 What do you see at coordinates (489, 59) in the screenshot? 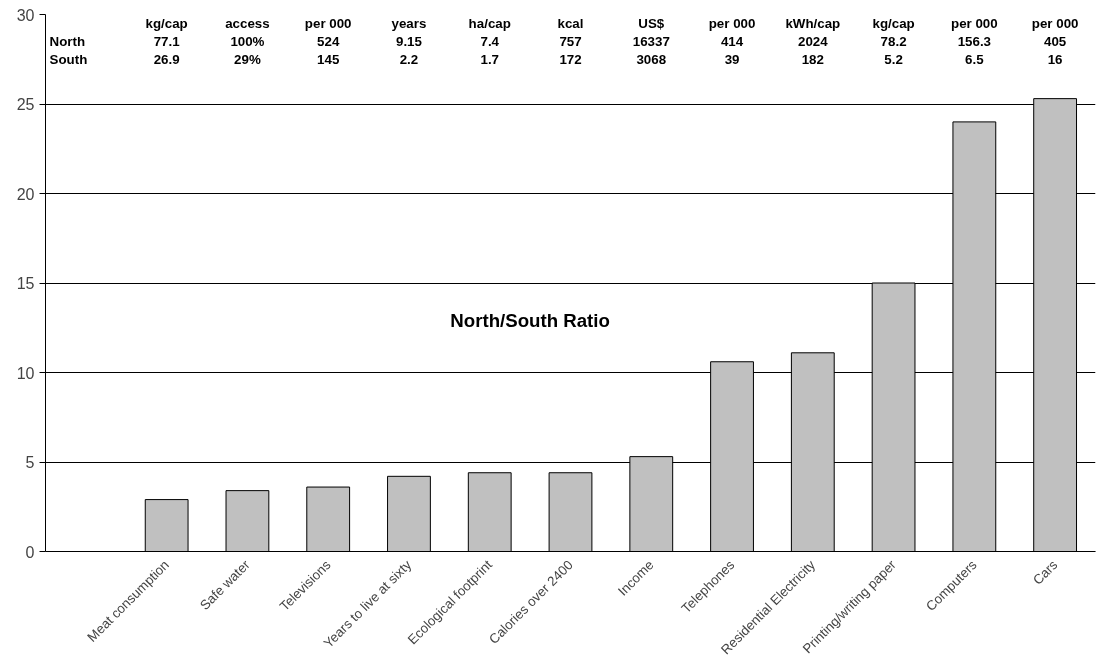
I see `annotation: 1.7` at bounding box center [489, 59].